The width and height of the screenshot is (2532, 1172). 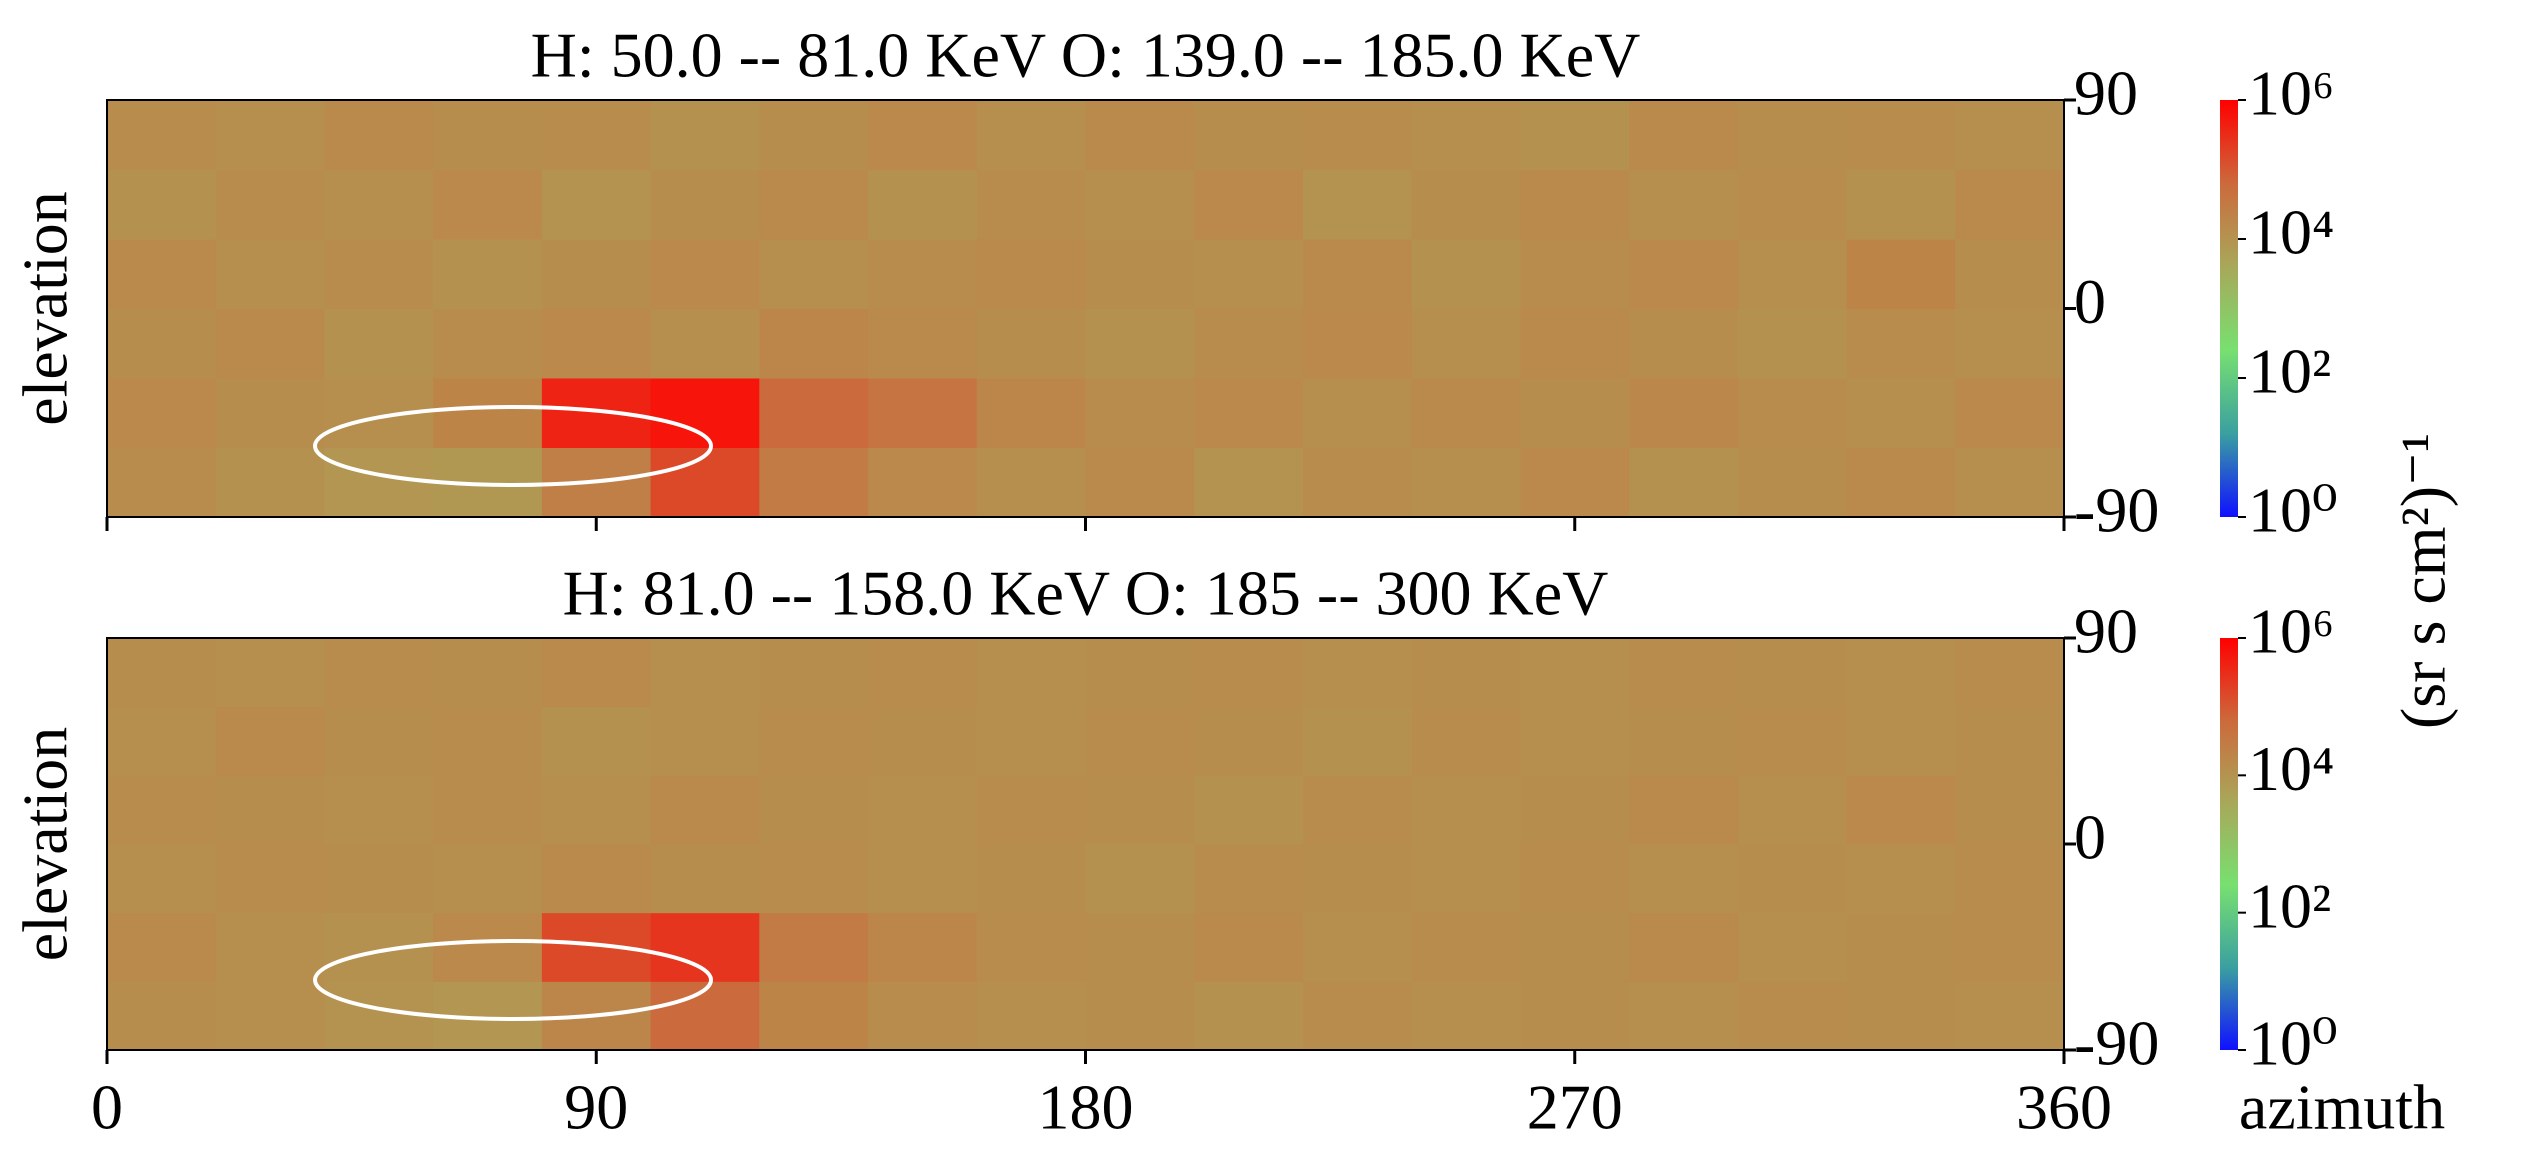 What do you see at coordinates (2106, 93) in the screenshot?
I see `y-tick-label: 90` at bounding box center [2106, 93].